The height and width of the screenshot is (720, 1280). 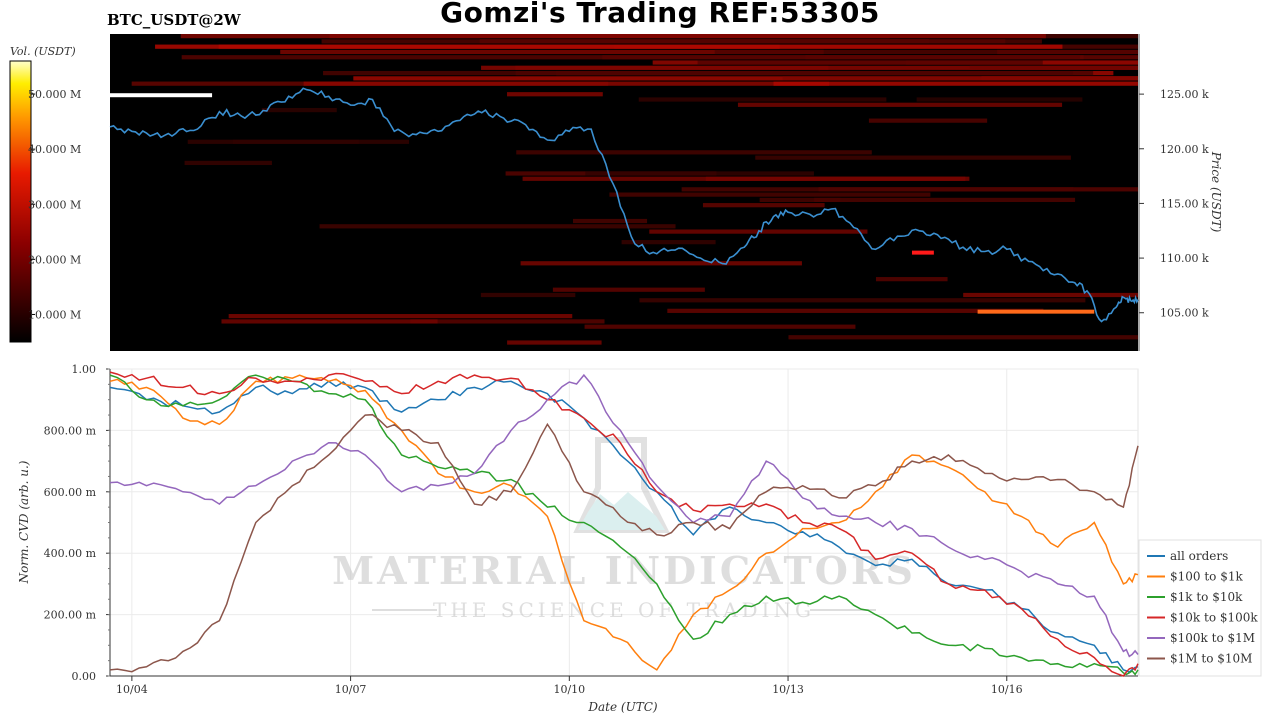 I want to click on colorbar-gradient, so click(x=20, y=201).